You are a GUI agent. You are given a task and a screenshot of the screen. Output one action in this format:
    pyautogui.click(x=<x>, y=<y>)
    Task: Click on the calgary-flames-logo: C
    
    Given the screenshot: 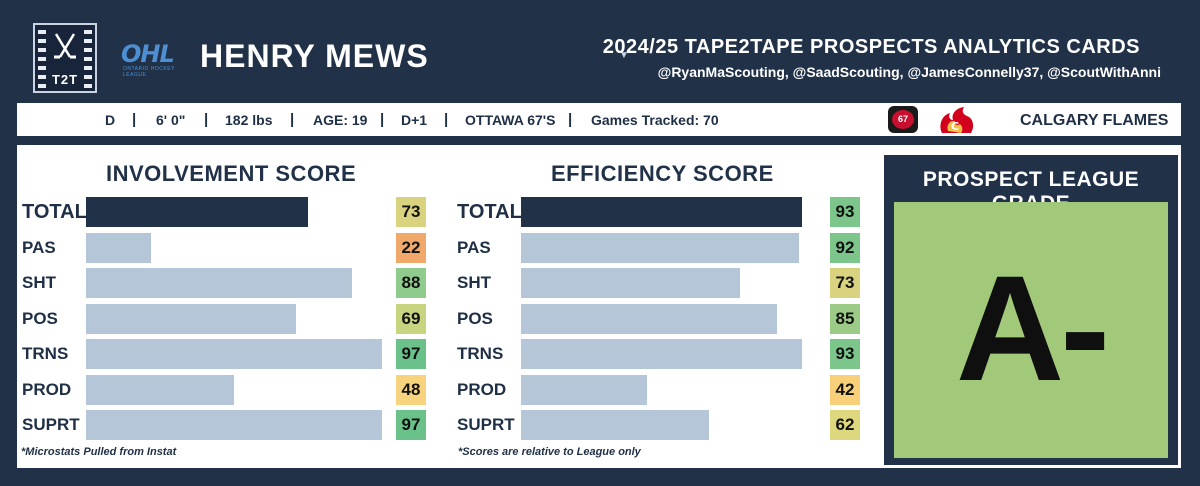 What is the action you would take?
    pyautogui.click(x=957, y=120)
    